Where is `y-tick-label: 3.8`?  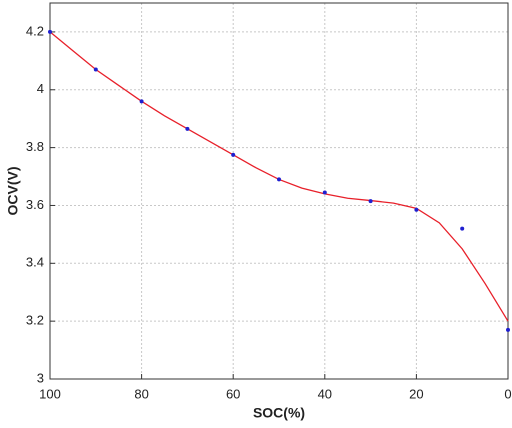 y-tick-label: 3.8 is located at coordinates (35, 146).